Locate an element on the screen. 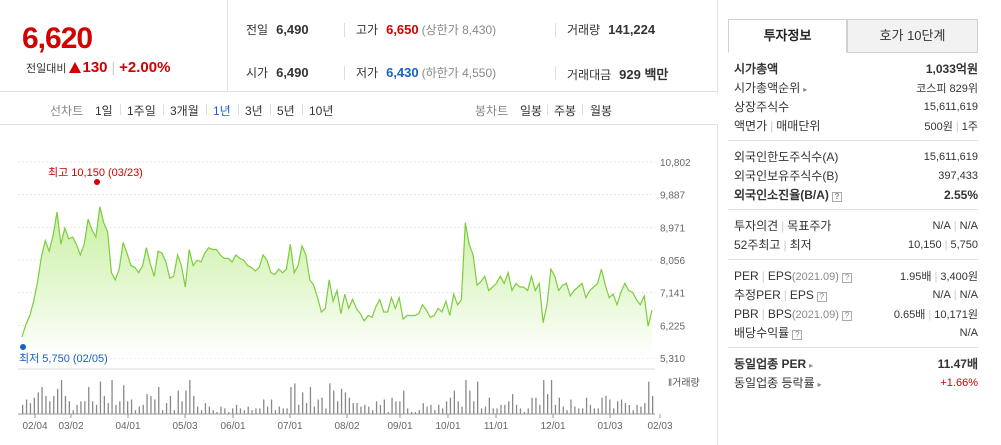 Image resolution: width=1001 pixels, height=445 pixels. x-tick-label: 02/04 is located at coordinates (34, 426).